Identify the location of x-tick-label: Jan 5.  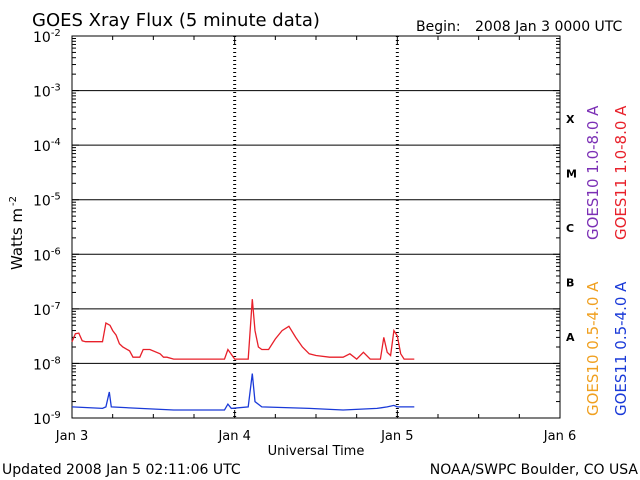
(396, 436).